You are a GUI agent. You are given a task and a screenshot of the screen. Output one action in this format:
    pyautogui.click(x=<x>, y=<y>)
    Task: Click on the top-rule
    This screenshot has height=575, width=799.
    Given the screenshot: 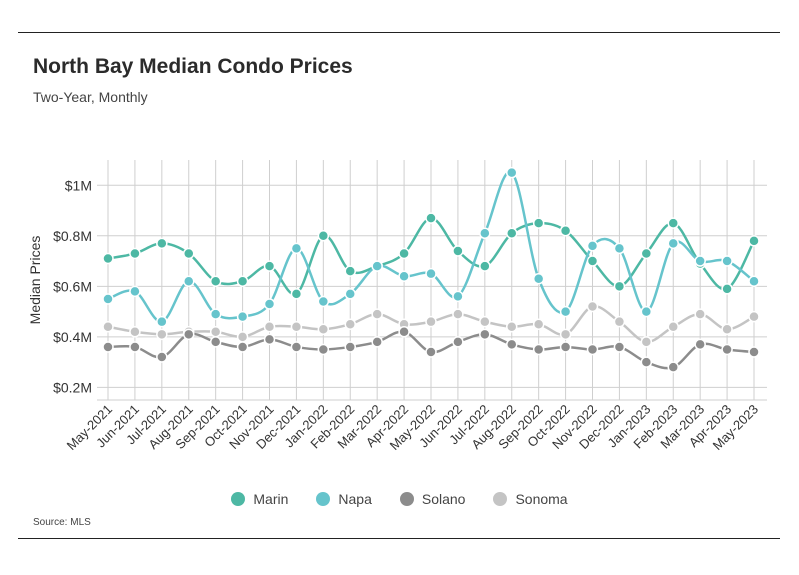 What is the action you would take?
    pyautogui.click(x=399, y=32)
    